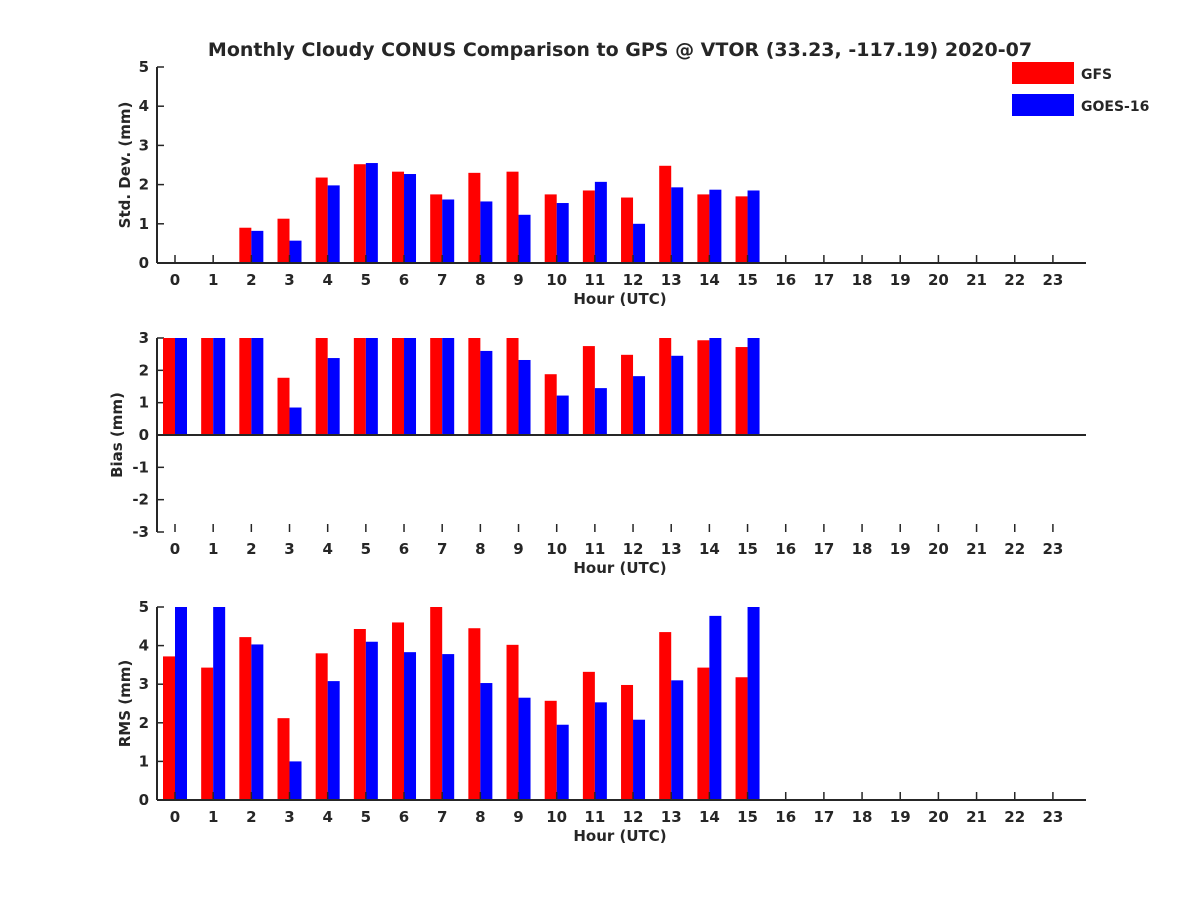 The image size is (1200, 905). I want to click on bar-goes-16-h13, so click(677, 395).